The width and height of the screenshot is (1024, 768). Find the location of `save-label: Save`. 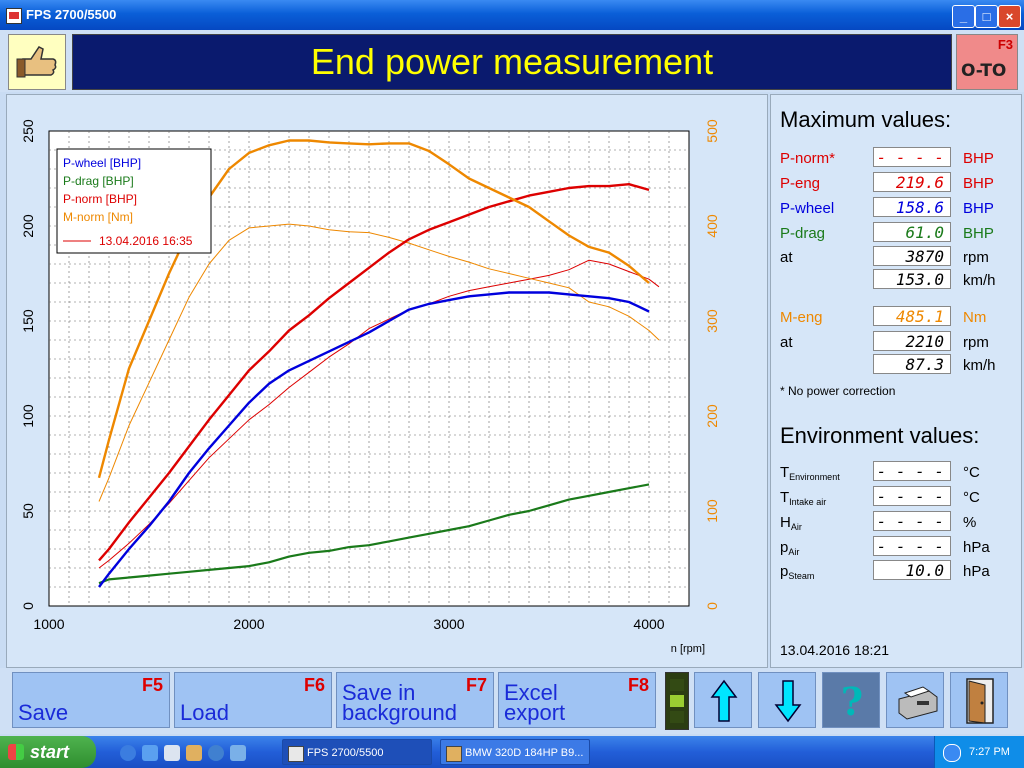

save-label: Save is located at coordinates (43, 712).